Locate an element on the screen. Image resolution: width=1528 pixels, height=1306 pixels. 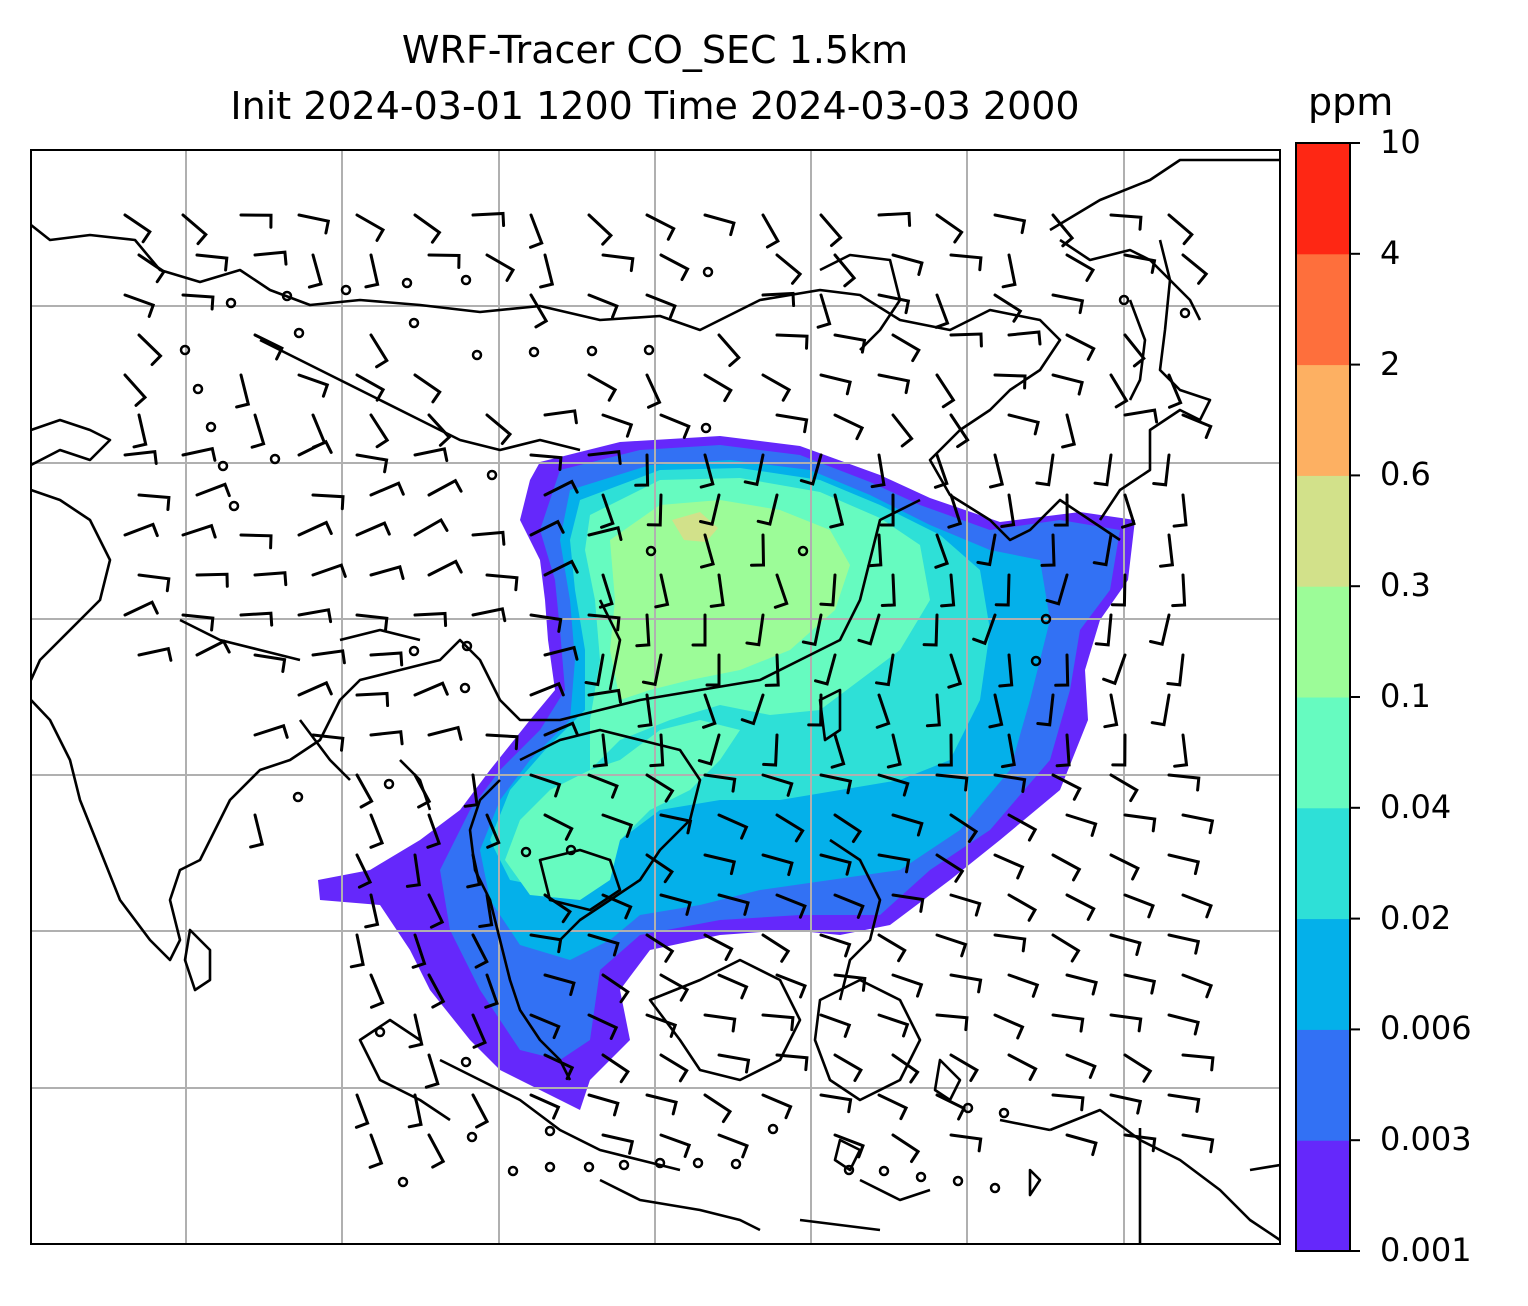
map-title-line1: WRF-Tracer CO_SEC 1.5km is located at coordinates (655, 50).